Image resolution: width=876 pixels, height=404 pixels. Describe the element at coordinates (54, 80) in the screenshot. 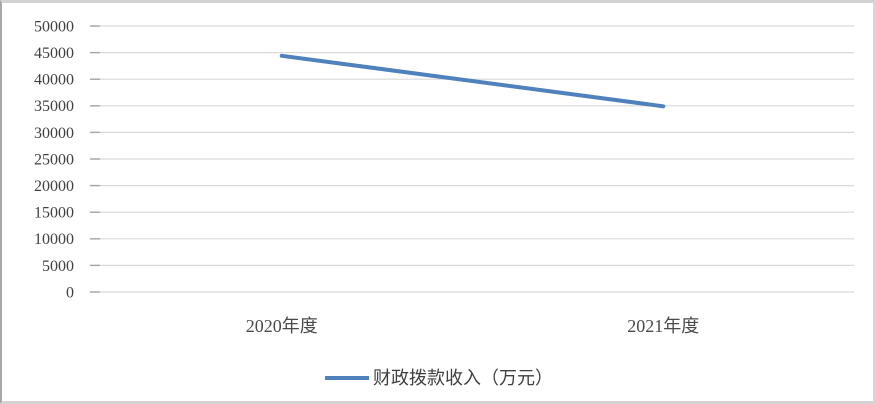

I see `y-axis-tick-label: 40000` at that location.